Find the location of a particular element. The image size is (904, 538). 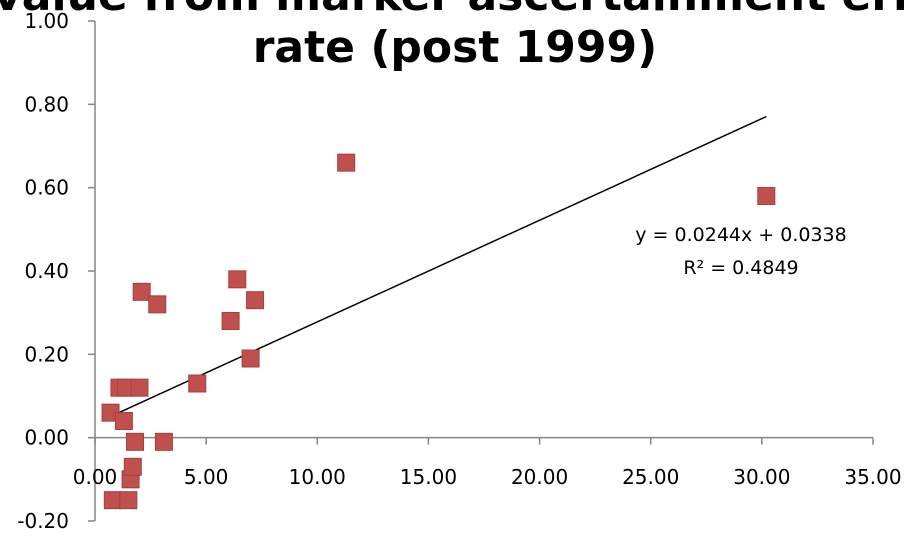

y-tick-label: 0.40 is located at coordinates (46, 271).